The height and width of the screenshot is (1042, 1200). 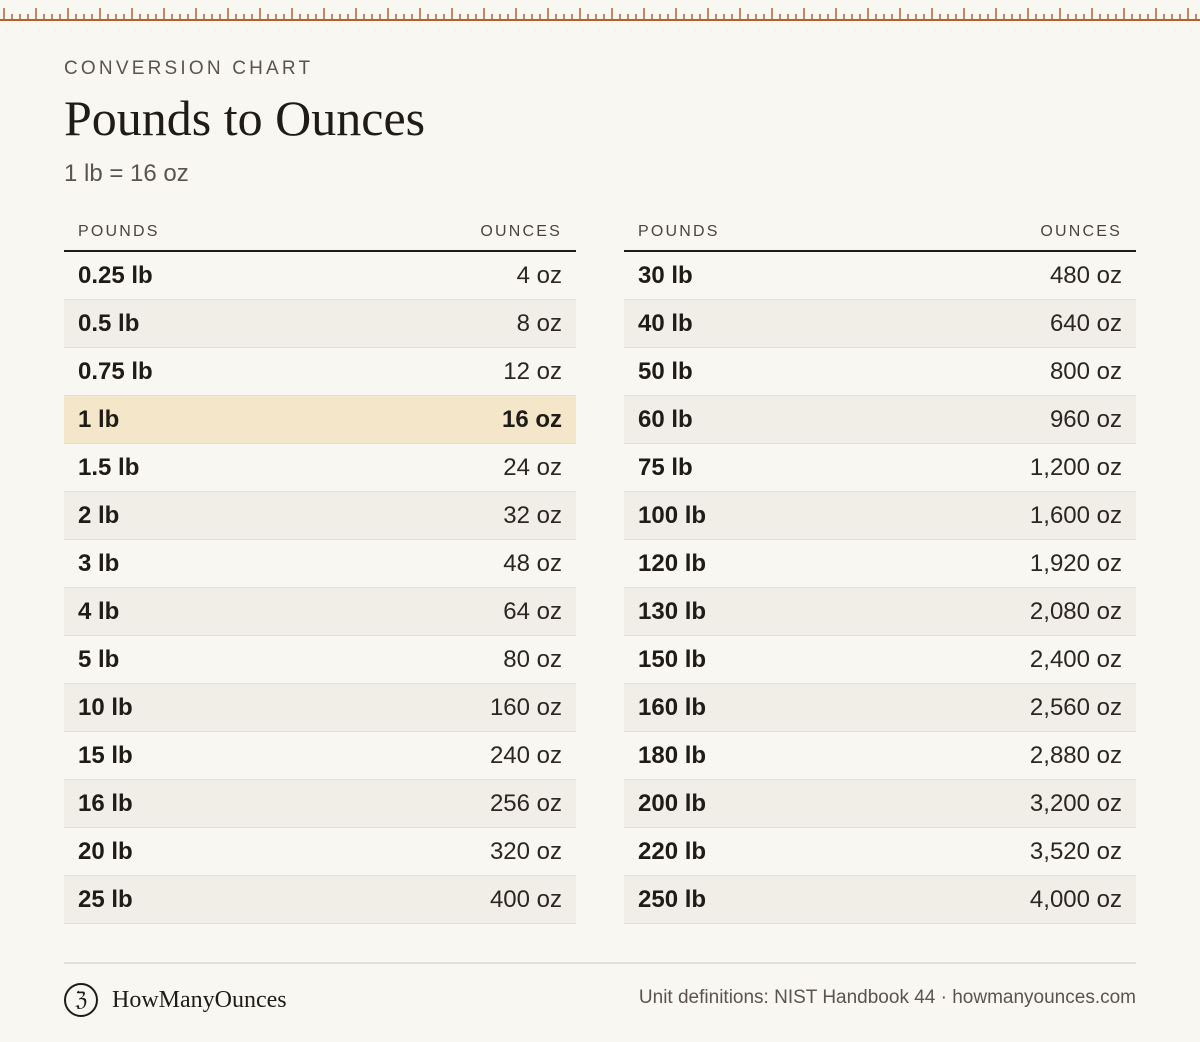 What do you see at coordinates (539, 275) in the screenshot?
I see `ounces-value: 4 oz` at bounding box center [539, 275].